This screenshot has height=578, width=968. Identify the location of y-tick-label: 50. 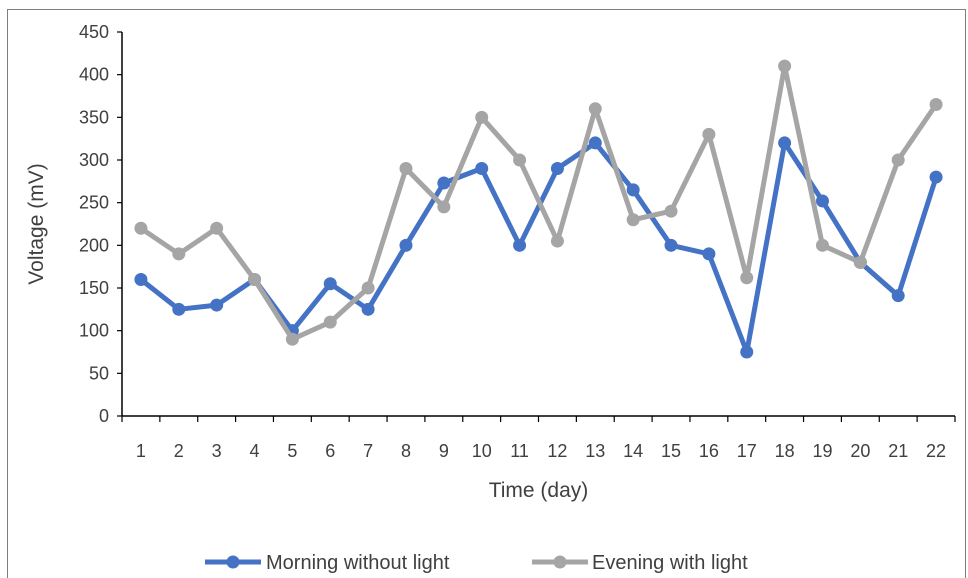
(99, 373).